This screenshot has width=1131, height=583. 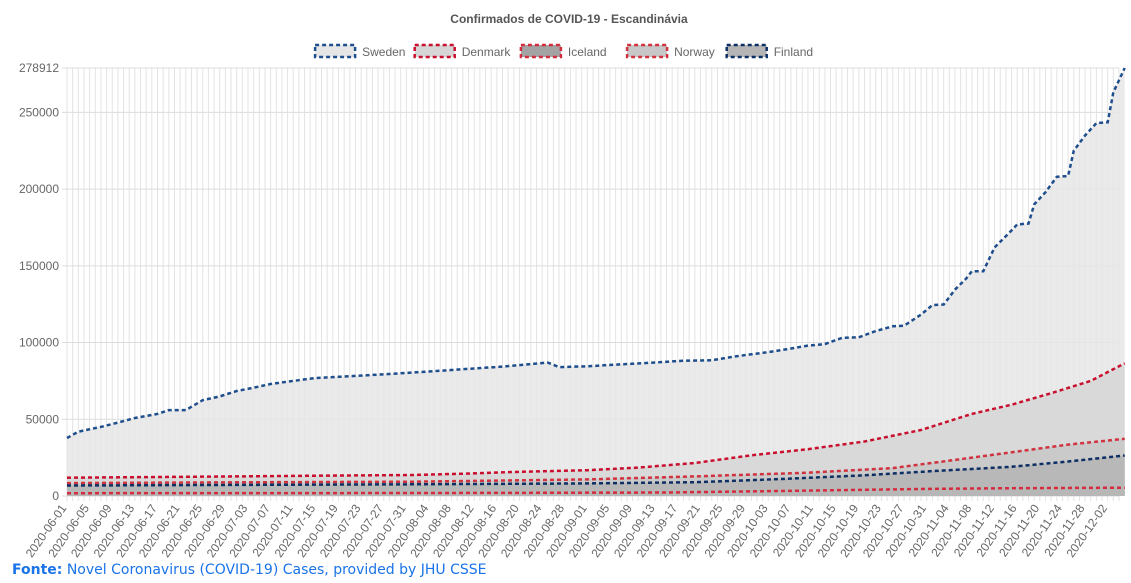 I want to click on legend-label-denmark: Denmark, so click(x=487, y=52).